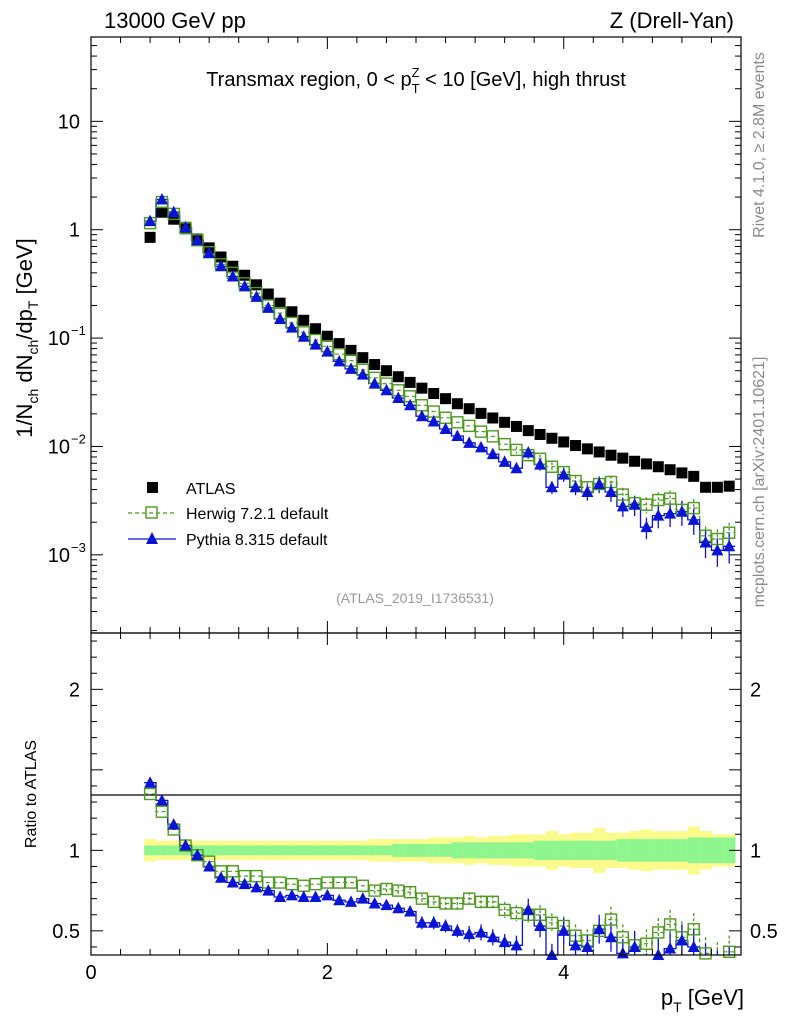 This screenshot has height=1024, width=786. I want to click on ratio-pythia-line, so click(422, 869).